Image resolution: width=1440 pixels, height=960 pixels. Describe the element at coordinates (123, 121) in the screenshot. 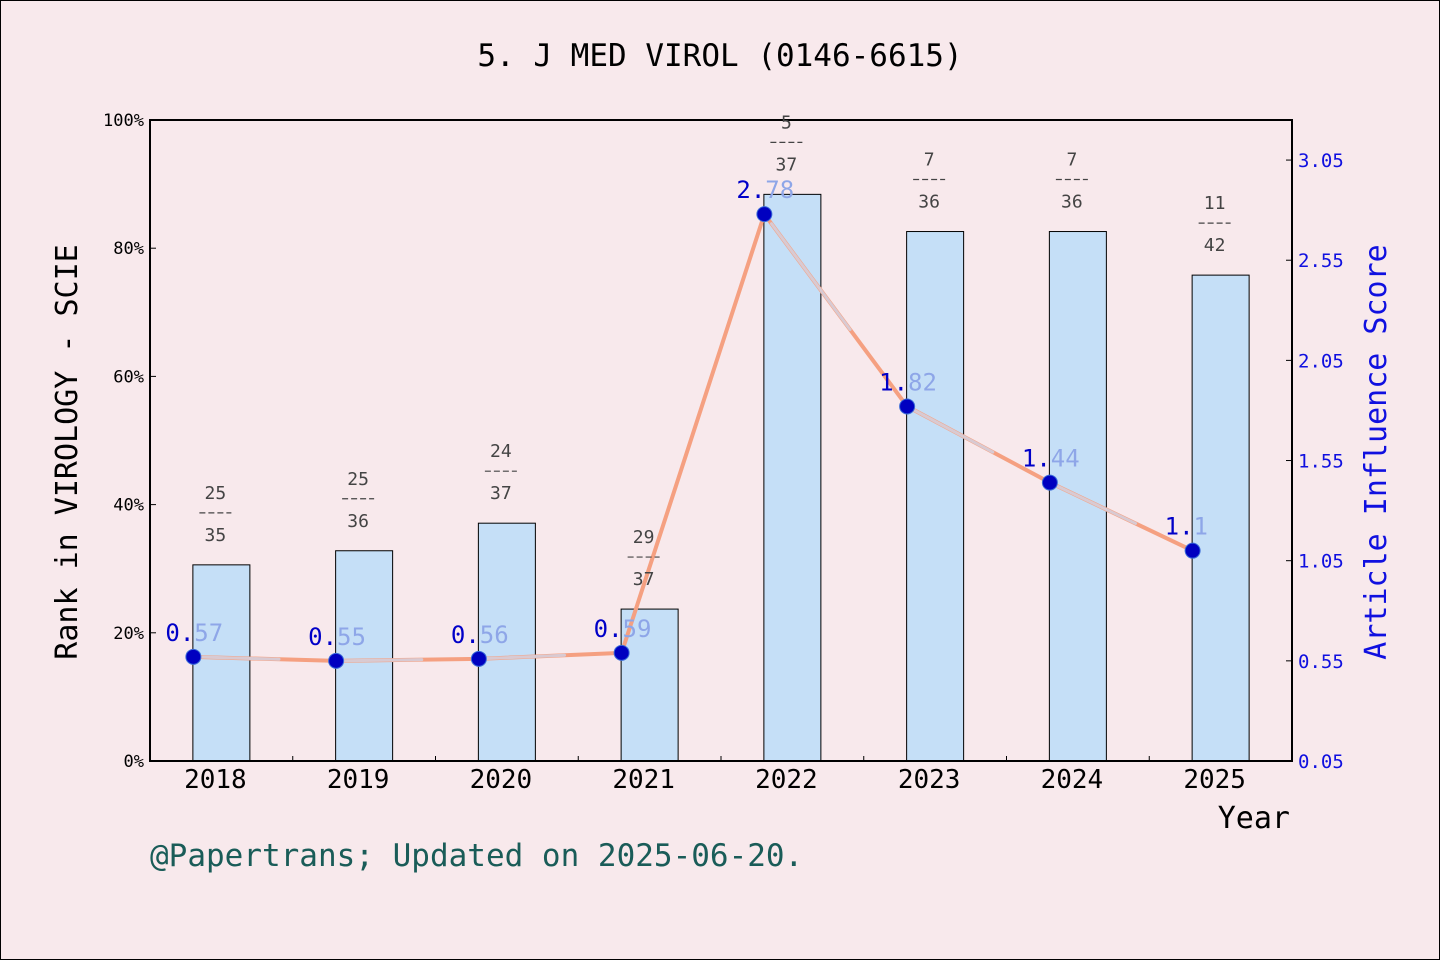

I see `y-tick-label: 100%` at that location.